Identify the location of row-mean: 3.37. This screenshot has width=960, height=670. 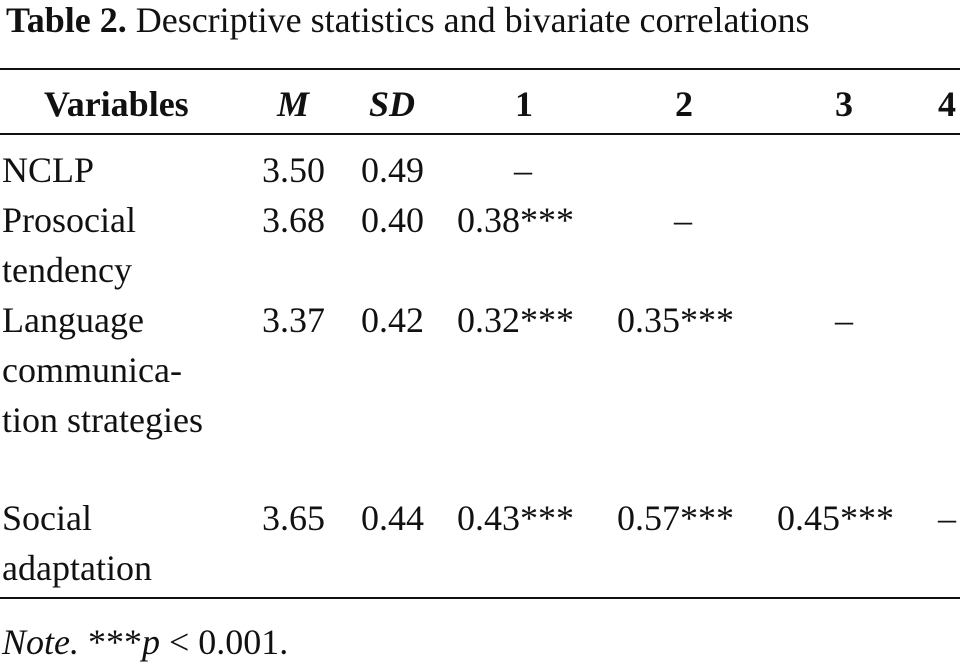
(293, 320).